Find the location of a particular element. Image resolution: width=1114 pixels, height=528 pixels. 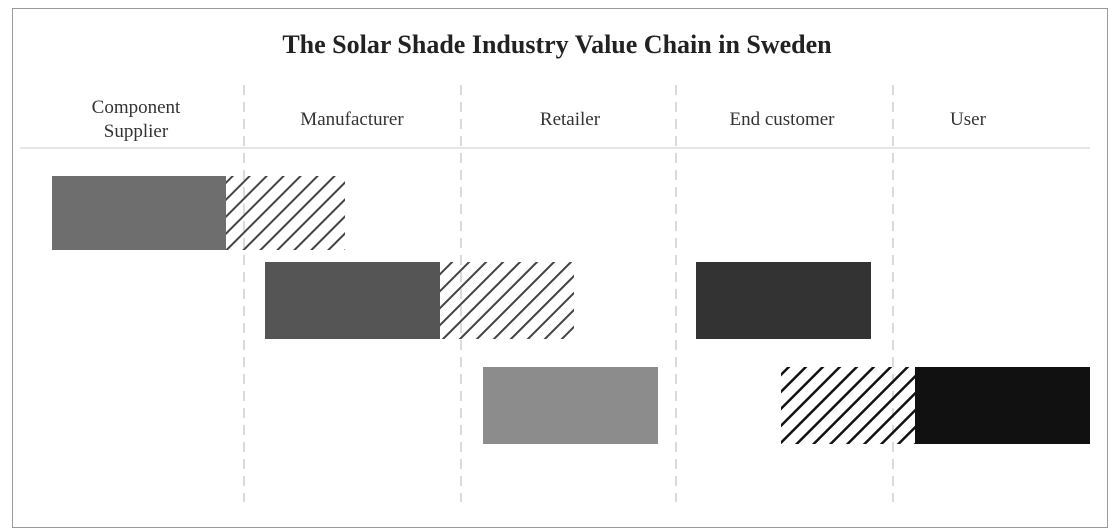

column-header: User is located at coordinates (968, 119).